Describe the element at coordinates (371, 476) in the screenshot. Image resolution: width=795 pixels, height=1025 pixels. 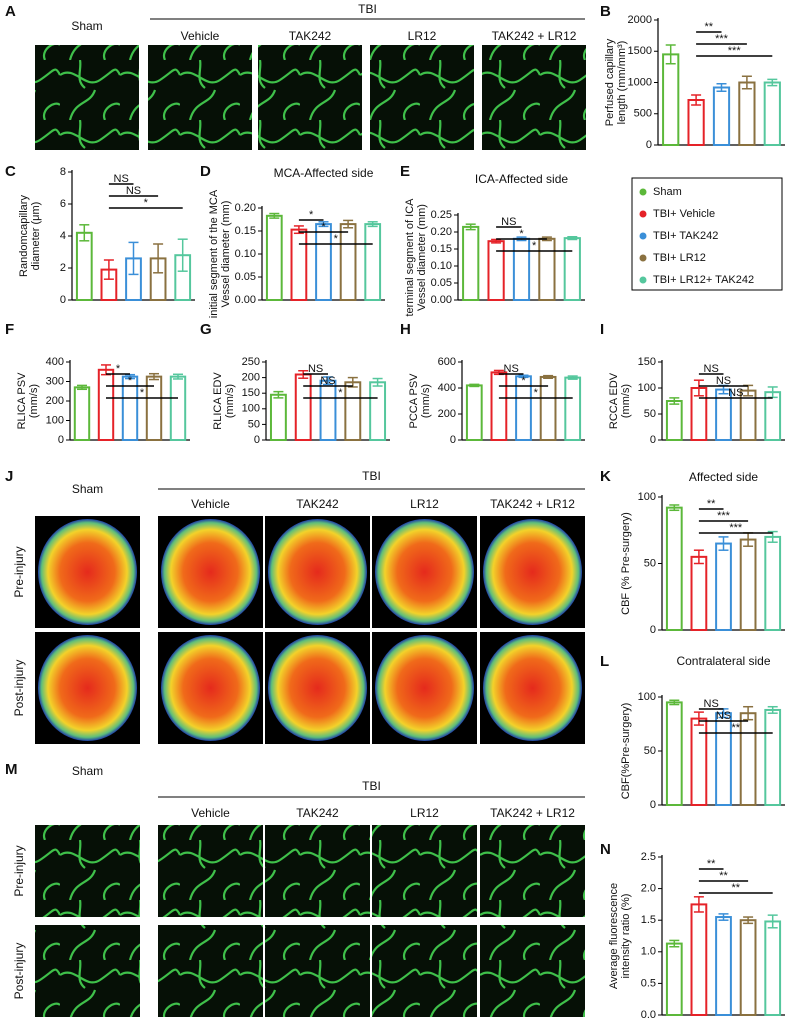
I see `group-label: TBI` at that location.